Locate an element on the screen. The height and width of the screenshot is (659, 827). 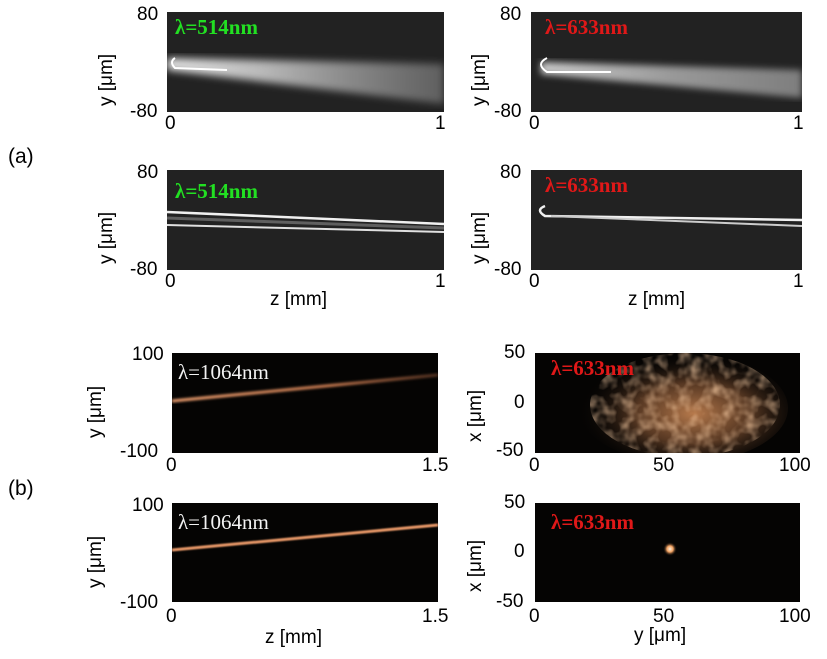
xtick-a4-right: 1 is located at coordinates (798, 281).